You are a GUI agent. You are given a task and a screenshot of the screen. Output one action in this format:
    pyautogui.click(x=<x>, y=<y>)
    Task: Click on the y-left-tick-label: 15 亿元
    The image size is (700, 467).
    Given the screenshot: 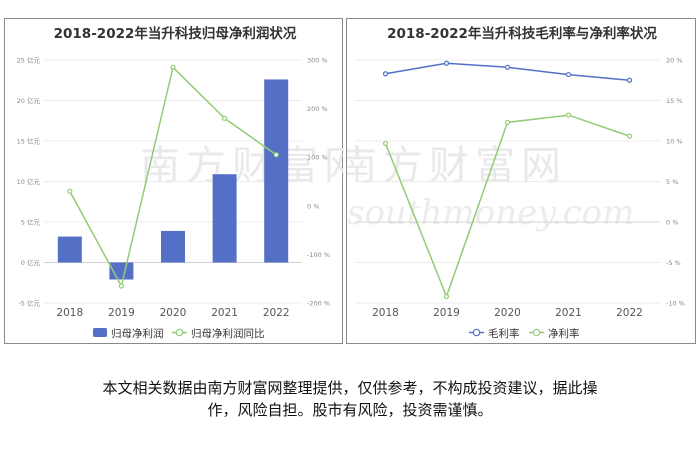 What is the action you would take?
    pyautogui.click(x=29, y=141)
    